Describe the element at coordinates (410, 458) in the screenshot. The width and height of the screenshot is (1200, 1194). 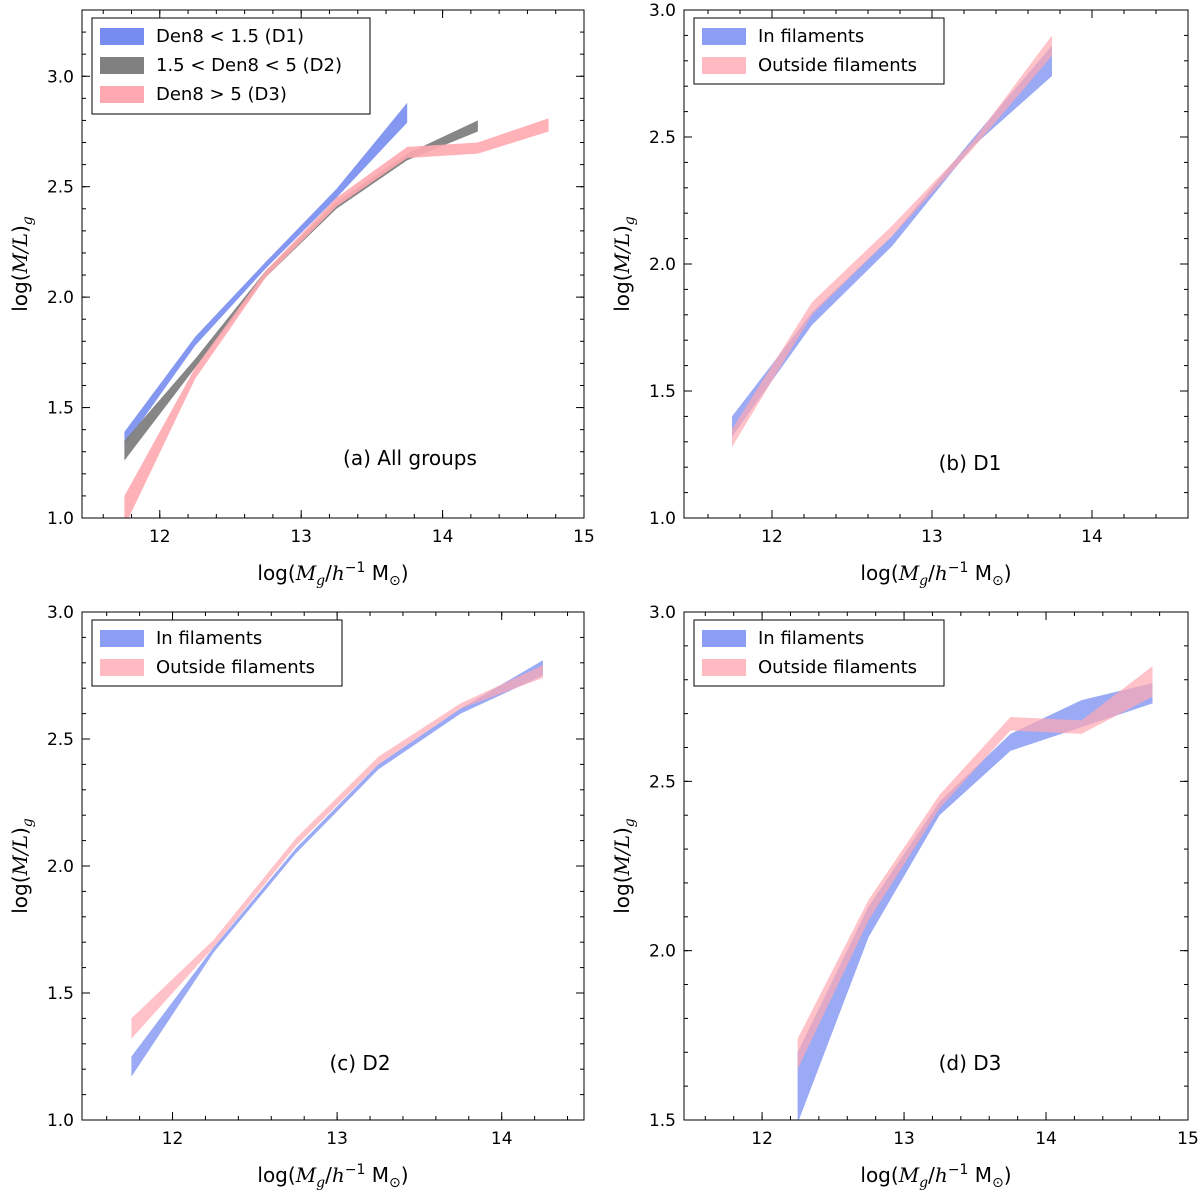
I see `panel-annotation: (a) All groups` at that location.